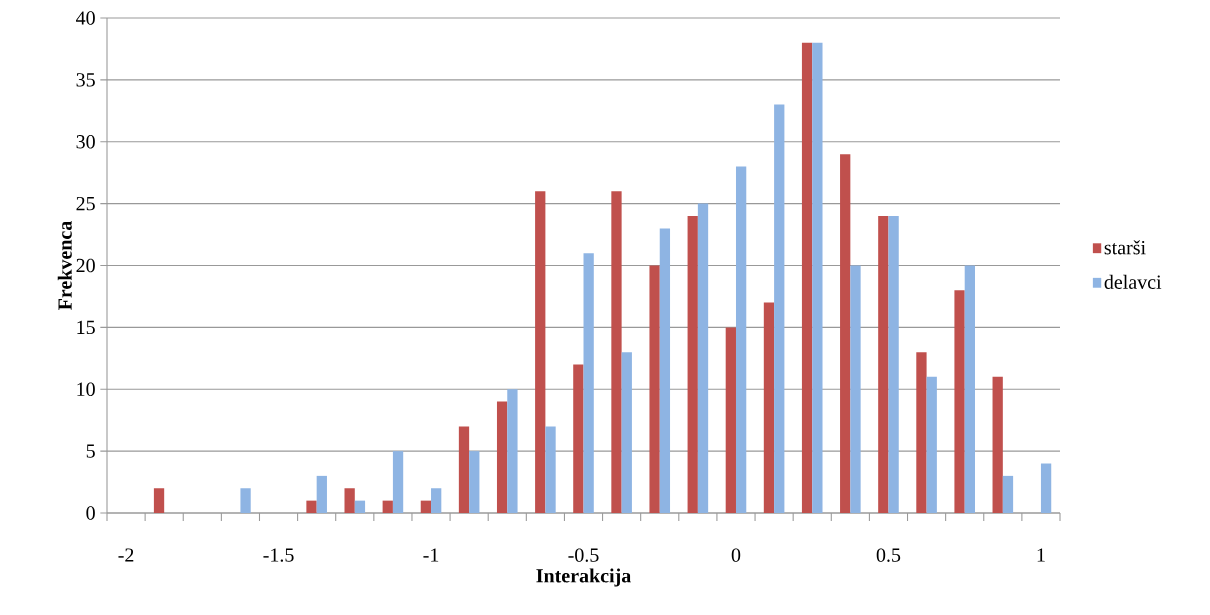 The image size is (1210, 615). Describe the element at coordinates (431, 555) in the screenshot. I see `x-tick-label: -1` at that location.